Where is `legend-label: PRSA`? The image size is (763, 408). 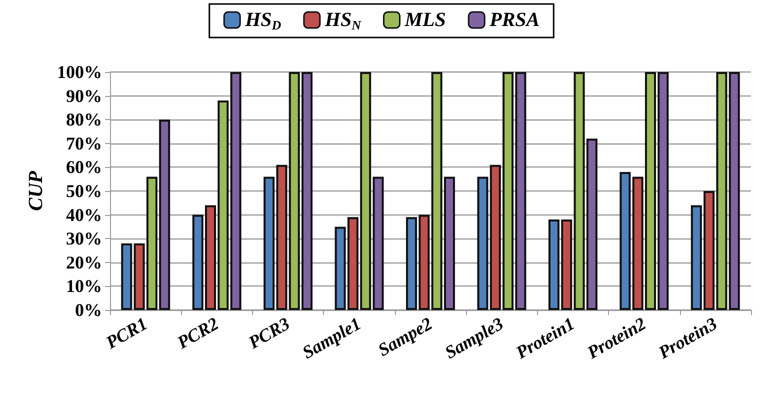
legend-label: PRSA is located at coordinates (514, 20).